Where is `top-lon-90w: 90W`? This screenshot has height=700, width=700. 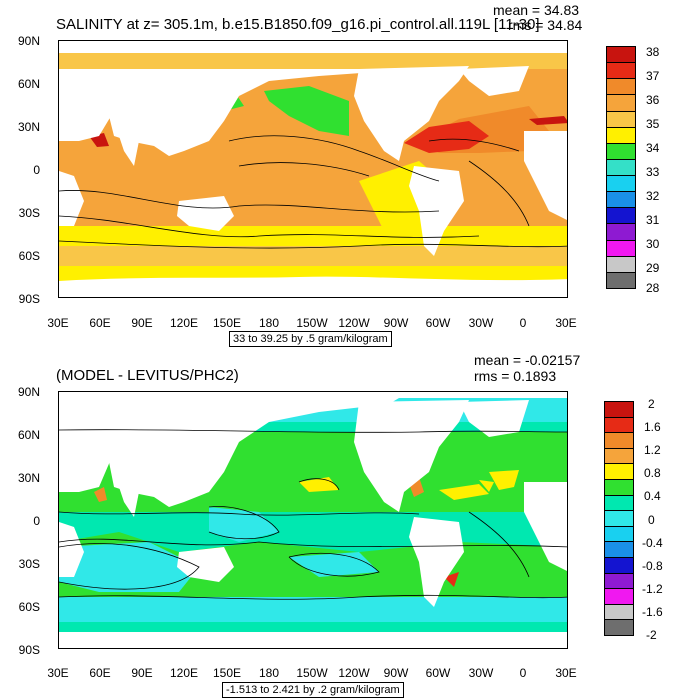 top-lon-90w: 90W is located at coordinates (396, 323).